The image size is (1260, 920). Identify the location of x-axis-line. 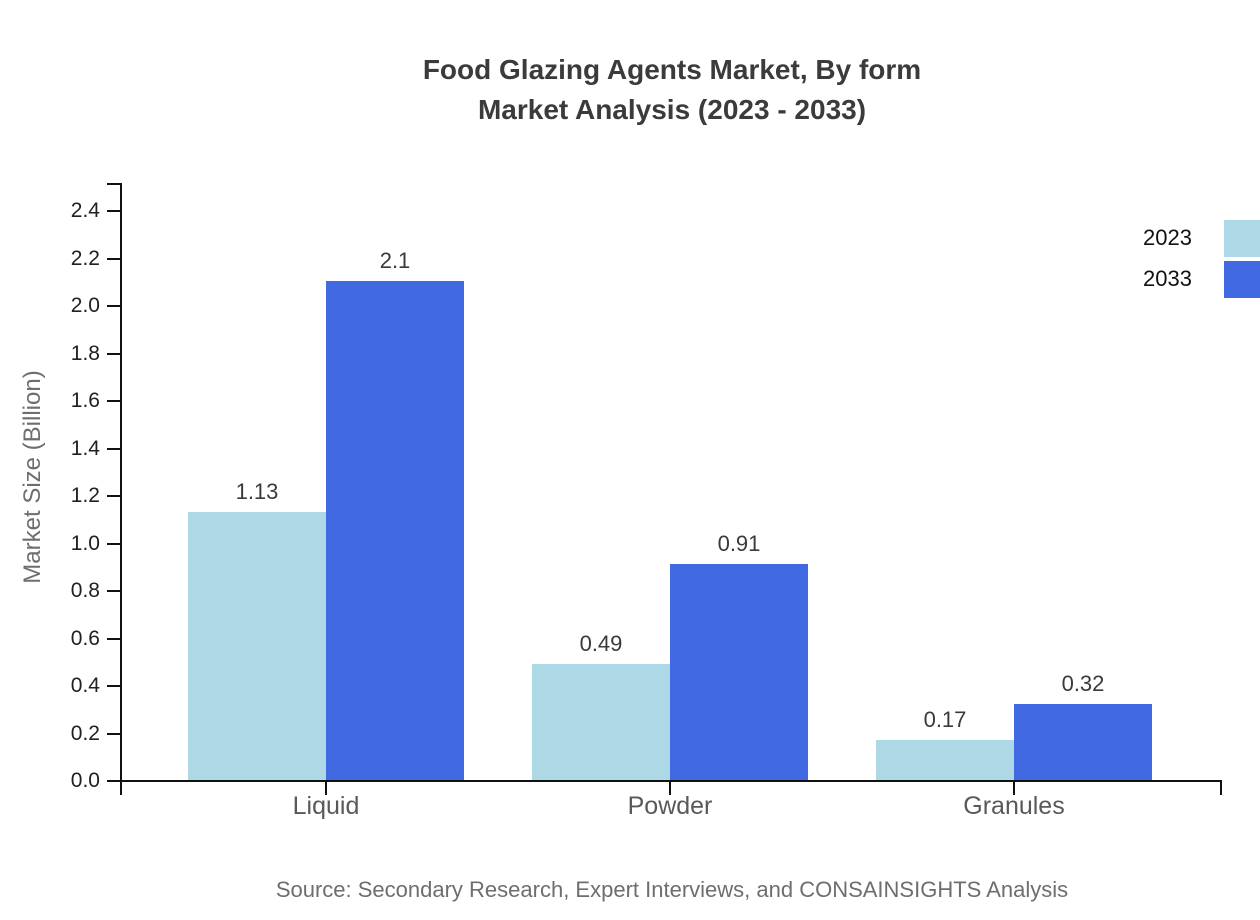
(666, 781).